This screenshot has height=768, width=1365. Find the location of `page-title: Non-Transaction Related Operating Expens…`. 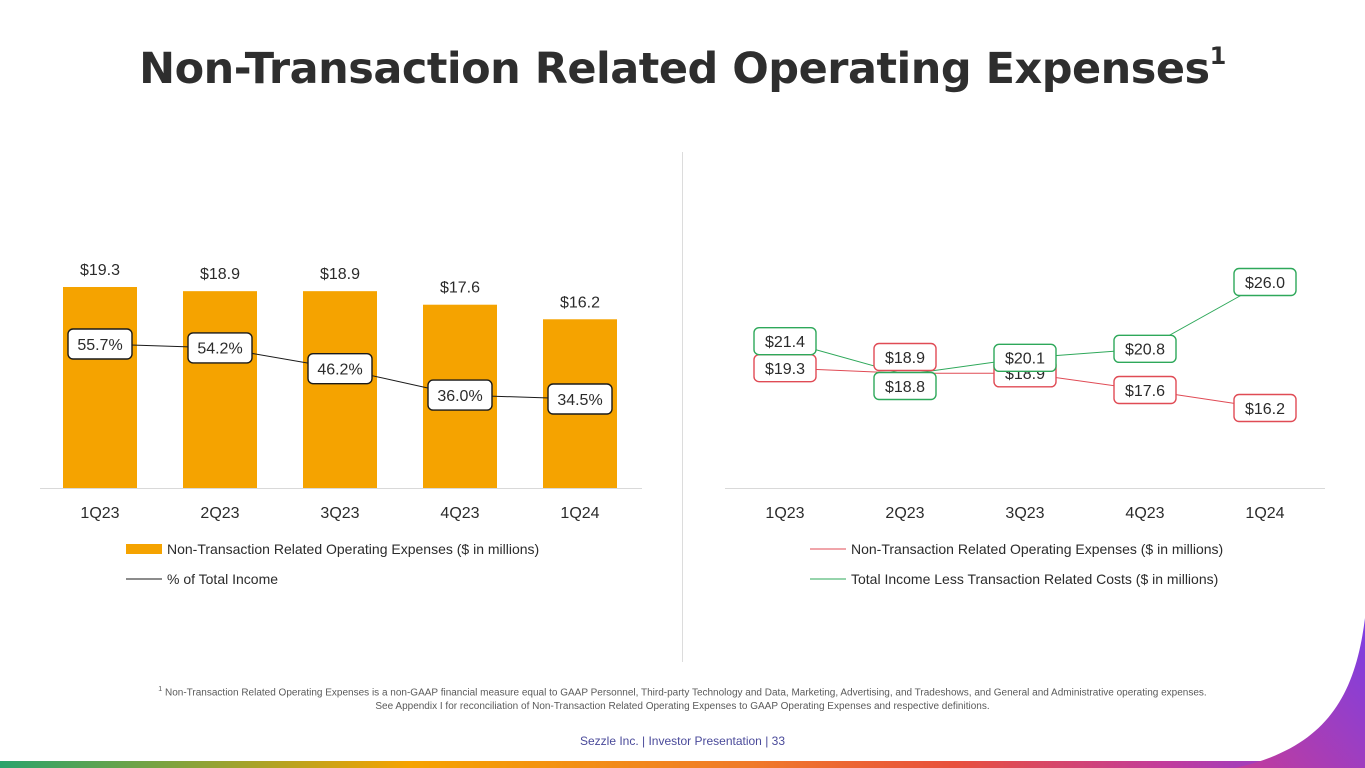

page-title: Non-Transaction Related Operating Expens… is located at coordinates (682, 67).